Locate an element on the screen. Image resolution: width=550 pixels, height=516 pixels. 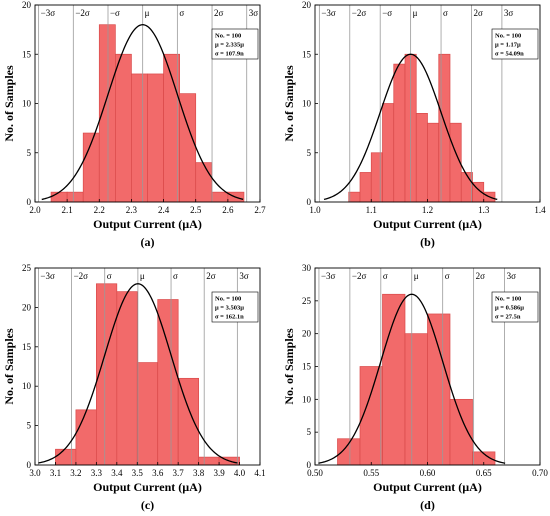
stats-box: No. = 100 μ = 2.335µ σ = 107.9n is located at coordinates (235, 44).